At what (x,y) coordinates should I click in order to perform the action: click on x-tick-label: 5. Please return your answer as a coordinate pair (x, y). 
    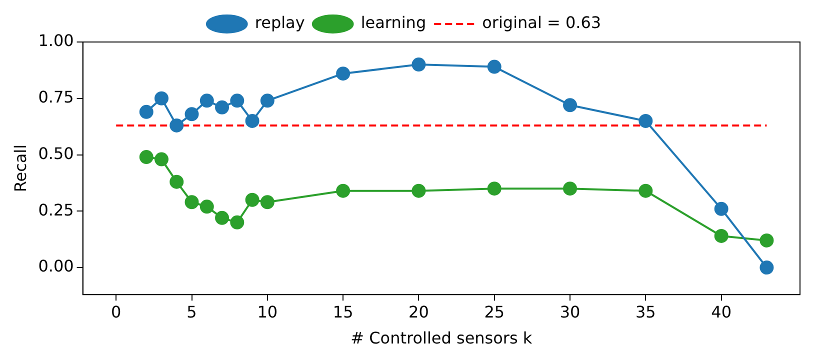
    Looking at the image, I should click on (191, 312).